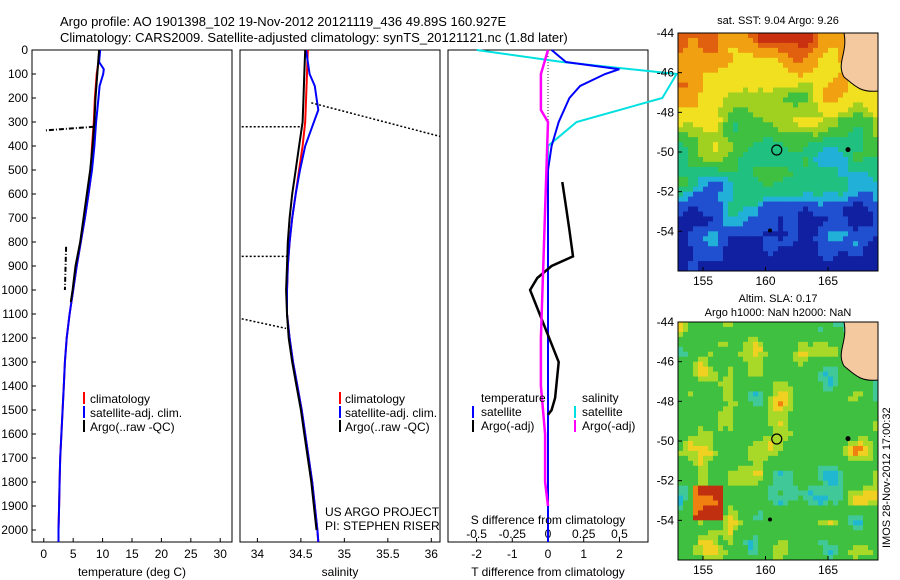 The height and width of the screenshot is (580, 900). Describe the element at coordinates (476, 534) in the screenshot. I see `s-diff-tick-label: -0.5` at that location.